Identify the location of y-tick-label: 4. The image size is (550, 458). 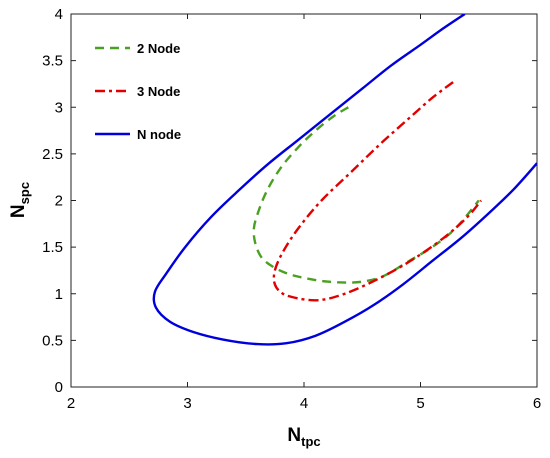
(59, 14).